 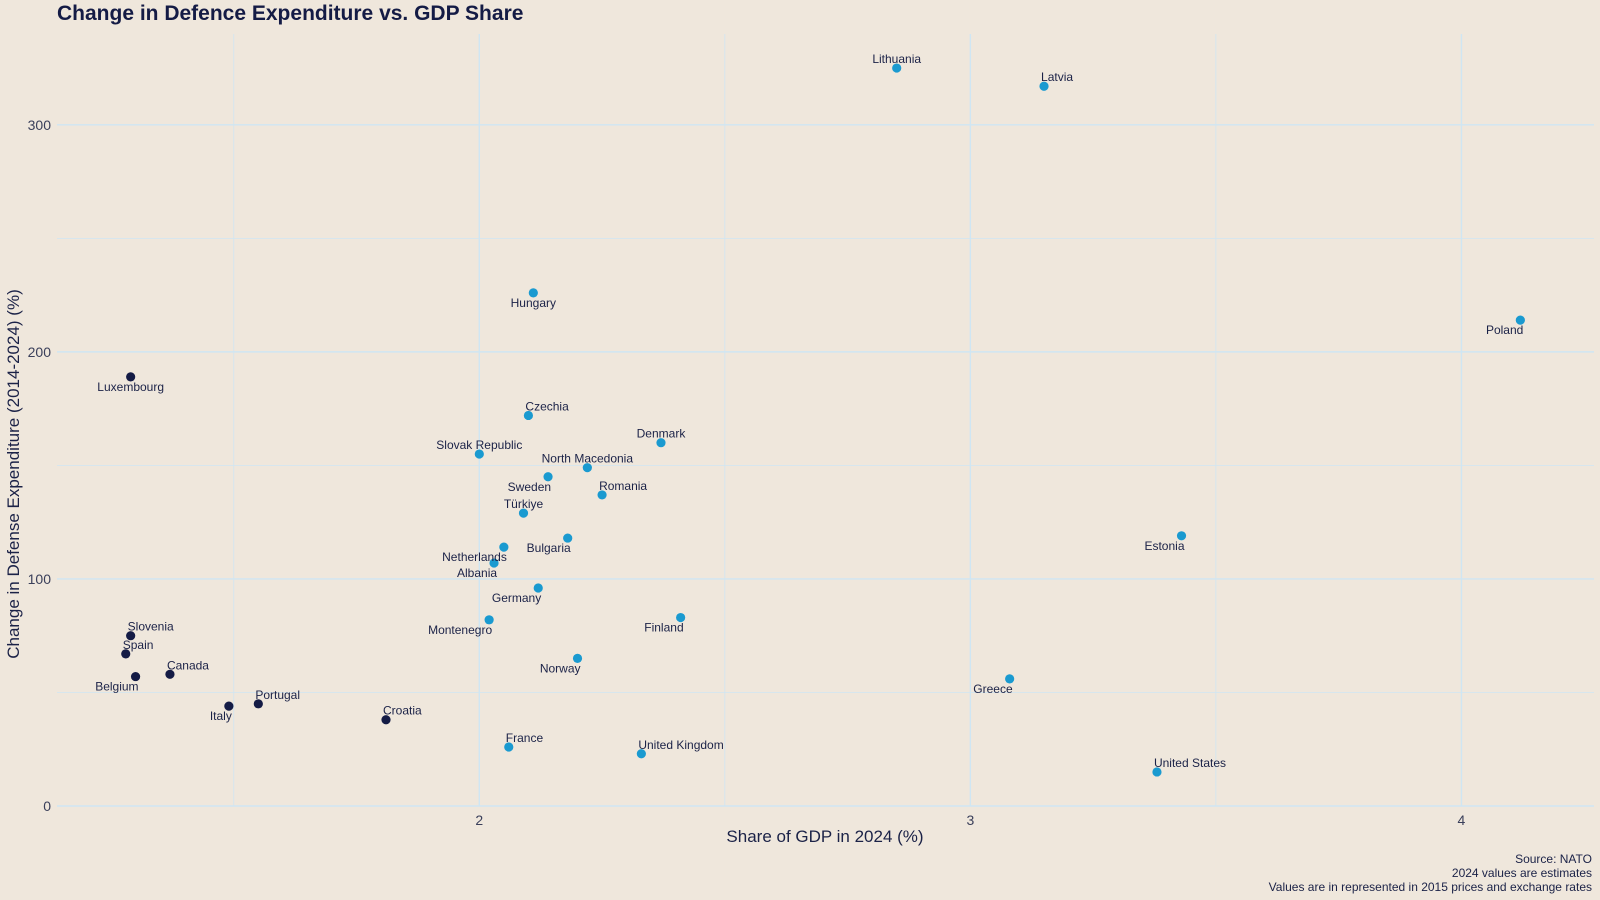 What do you see at coordinates (548, 477) in the screenshot?
I see `point-sweden` at bounding box center [548, 477].